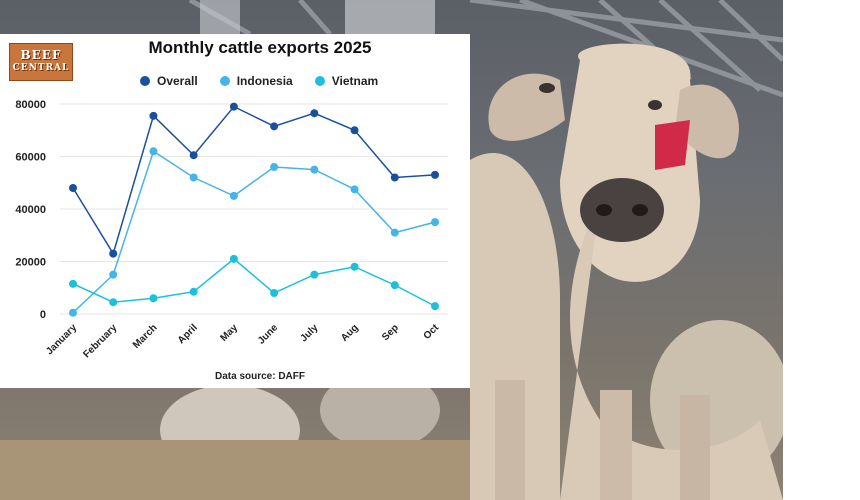 Image resolution: width=860 pixels, height=500 pixels. I want to click on x-tick-label: Oct, so click(432, 332).